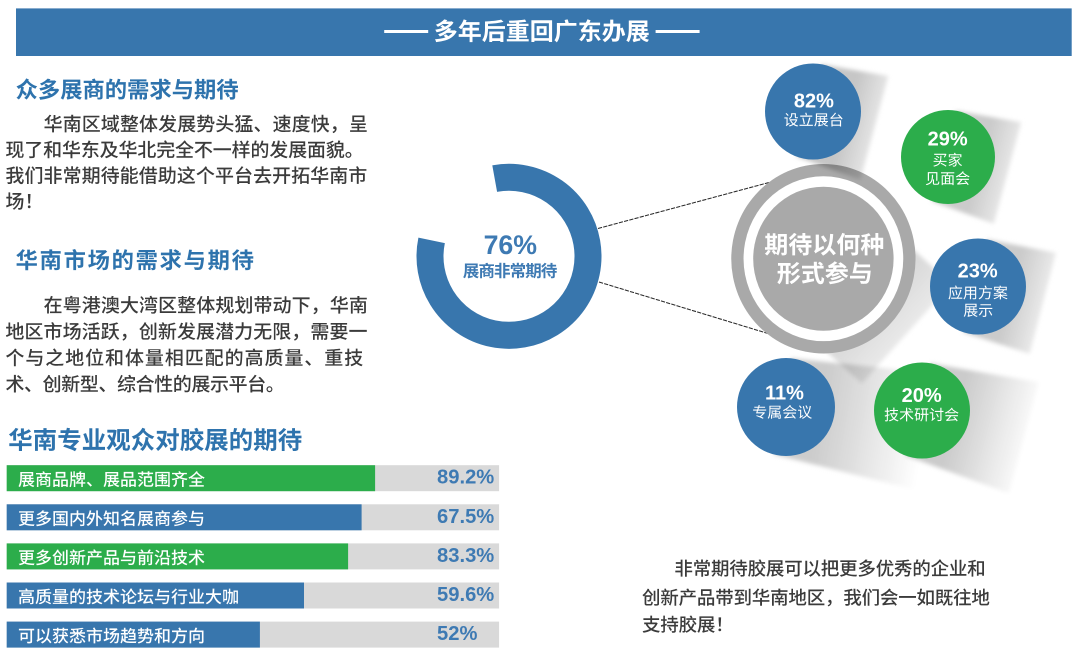 The image size is (1080, 650). Describe the element at coordinates (978, 272) in the screenshot. I see `svg-text: 23%` at that location.